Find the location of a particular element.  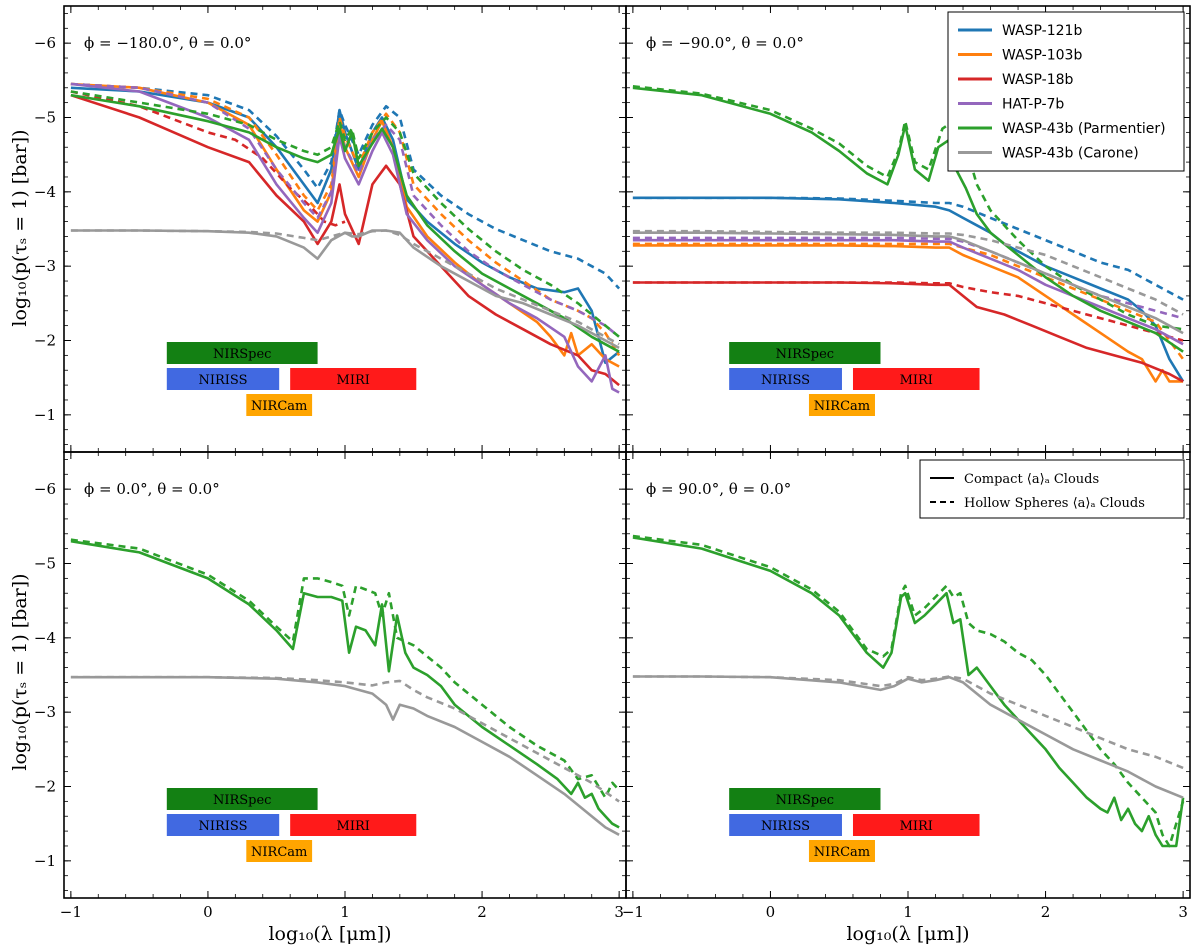

x-axis-label-left: log₁₀(λ [μm]) is located at coordinates (329, 934).